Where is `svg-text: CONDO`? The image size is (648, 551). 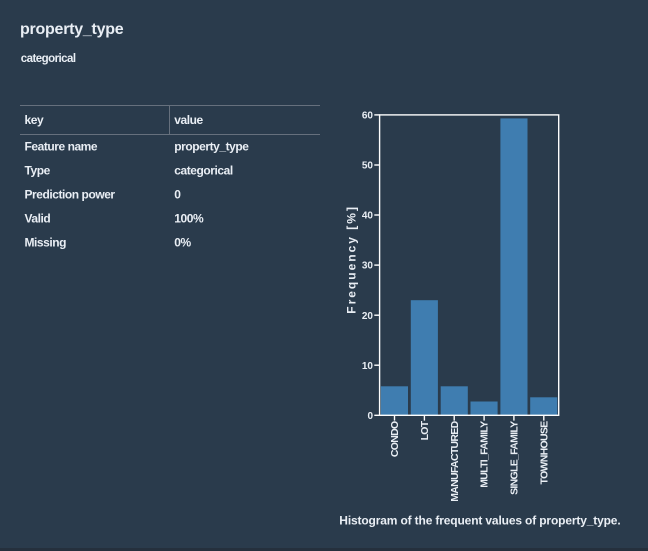
svg-text: CONDO is located at coordinates (395, 439).